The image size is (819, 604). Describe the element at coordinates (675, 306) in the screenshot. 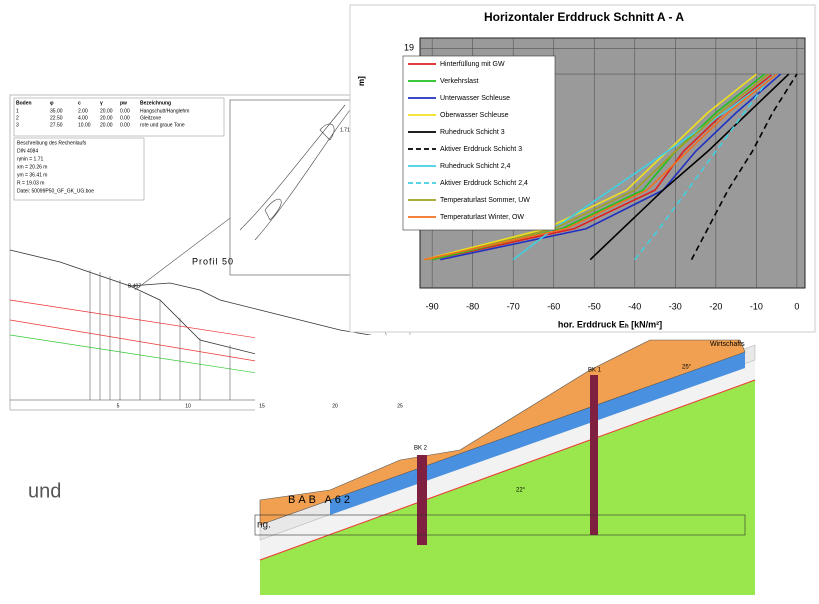

I see `x-tick-label: -30` at that location.